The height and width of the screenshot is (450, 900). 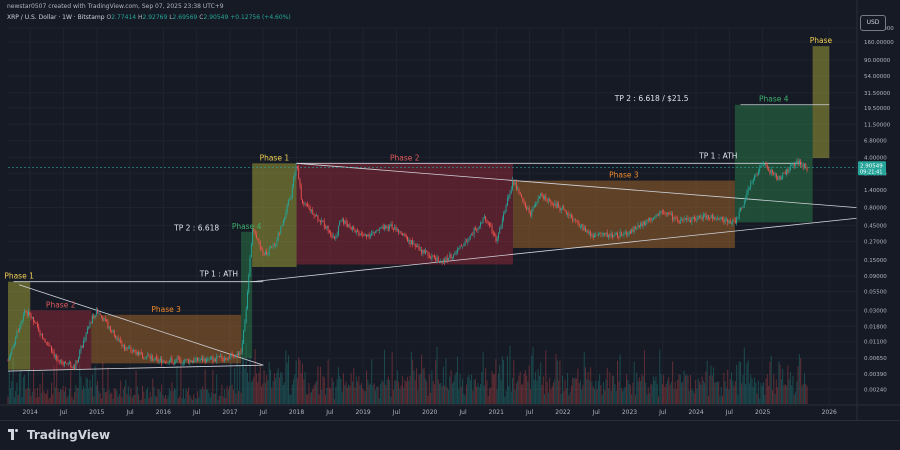 What do you see at coordinates (873, 23) in the screenshot?
I see `currency-button: USD` at bounding box center [873, 23].